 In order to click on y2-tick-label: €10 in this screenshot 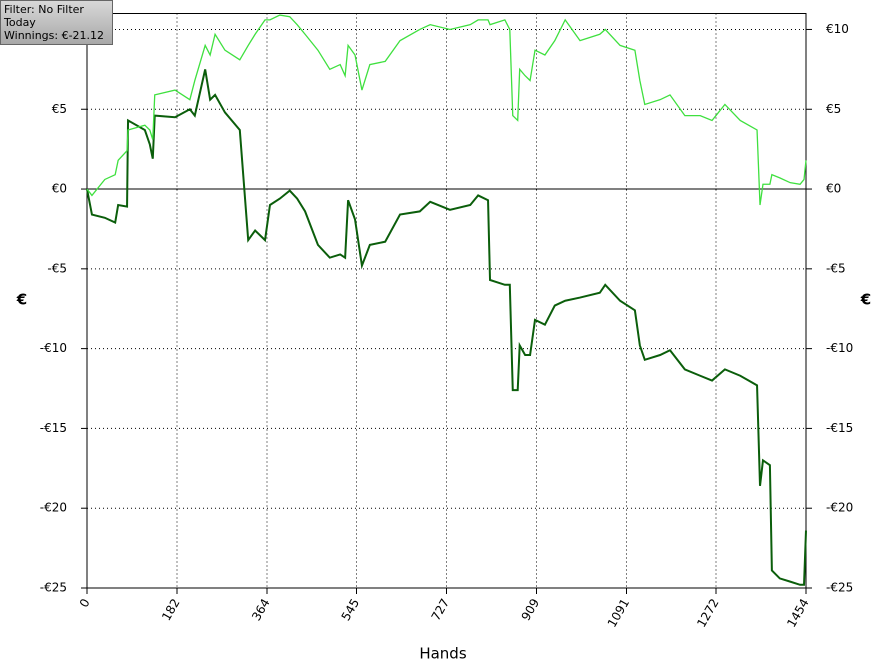, I will do `click(837, 29)`.